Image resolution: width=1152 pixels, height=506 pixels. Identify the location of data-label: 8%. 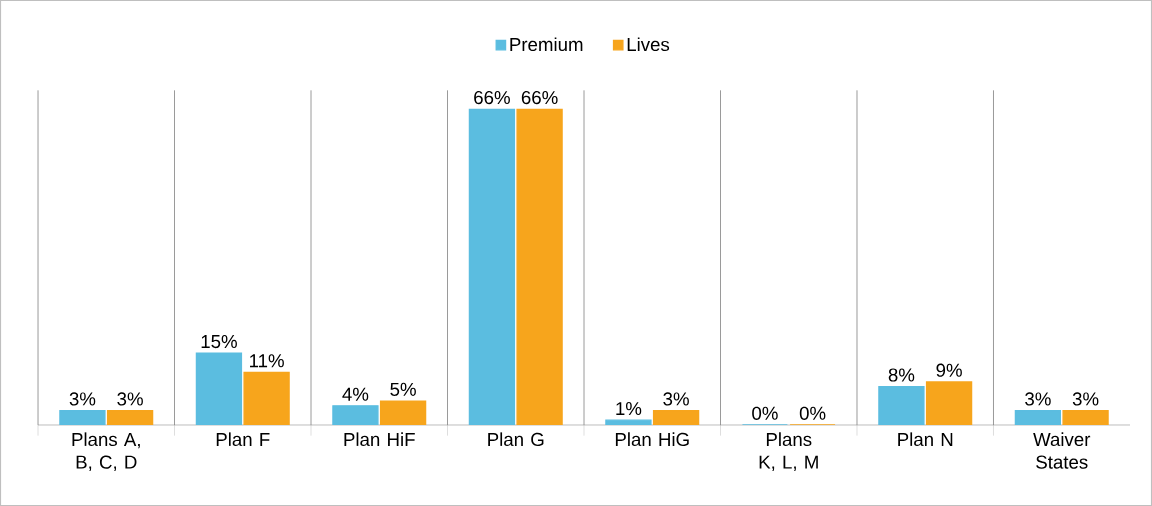
(901, 375).